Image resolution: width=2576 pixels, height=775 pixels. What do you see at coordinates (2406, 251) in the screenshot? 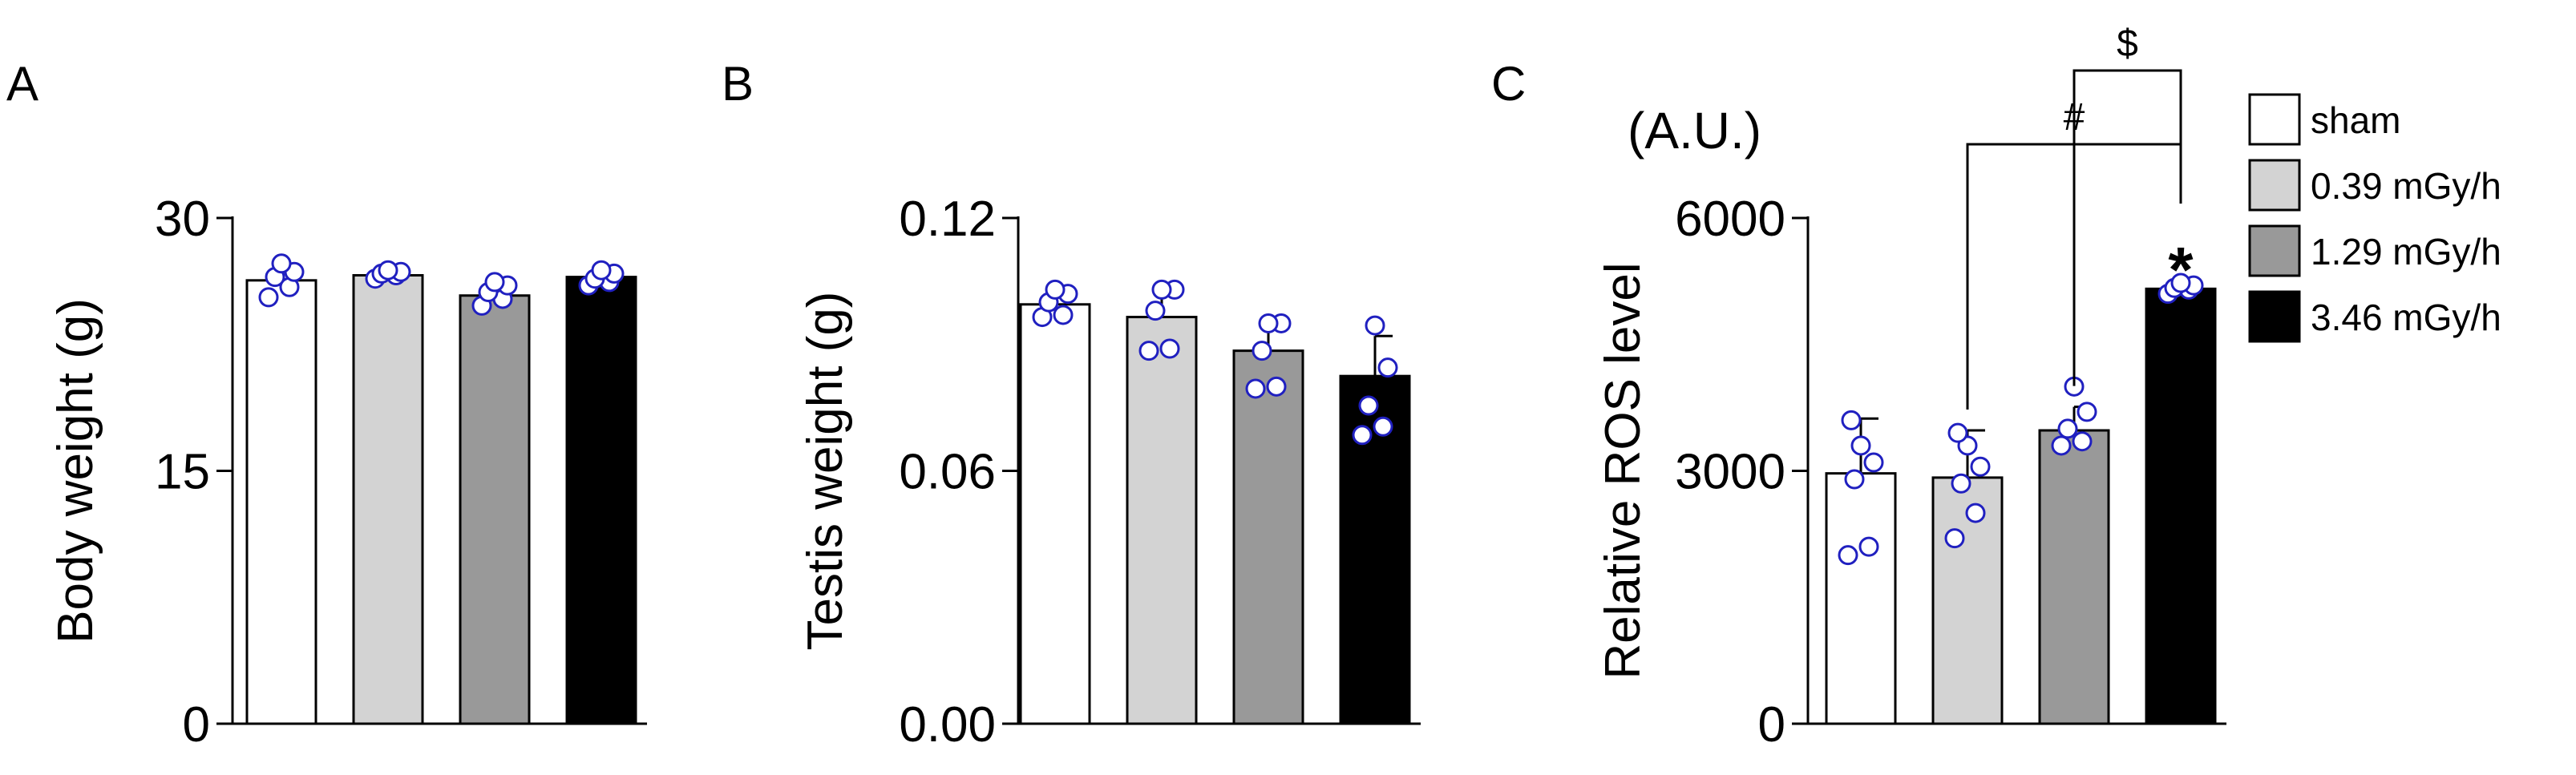
I see `legend-label-1-29: 1.29 mGy/h` at bounding box center [2406, 251].